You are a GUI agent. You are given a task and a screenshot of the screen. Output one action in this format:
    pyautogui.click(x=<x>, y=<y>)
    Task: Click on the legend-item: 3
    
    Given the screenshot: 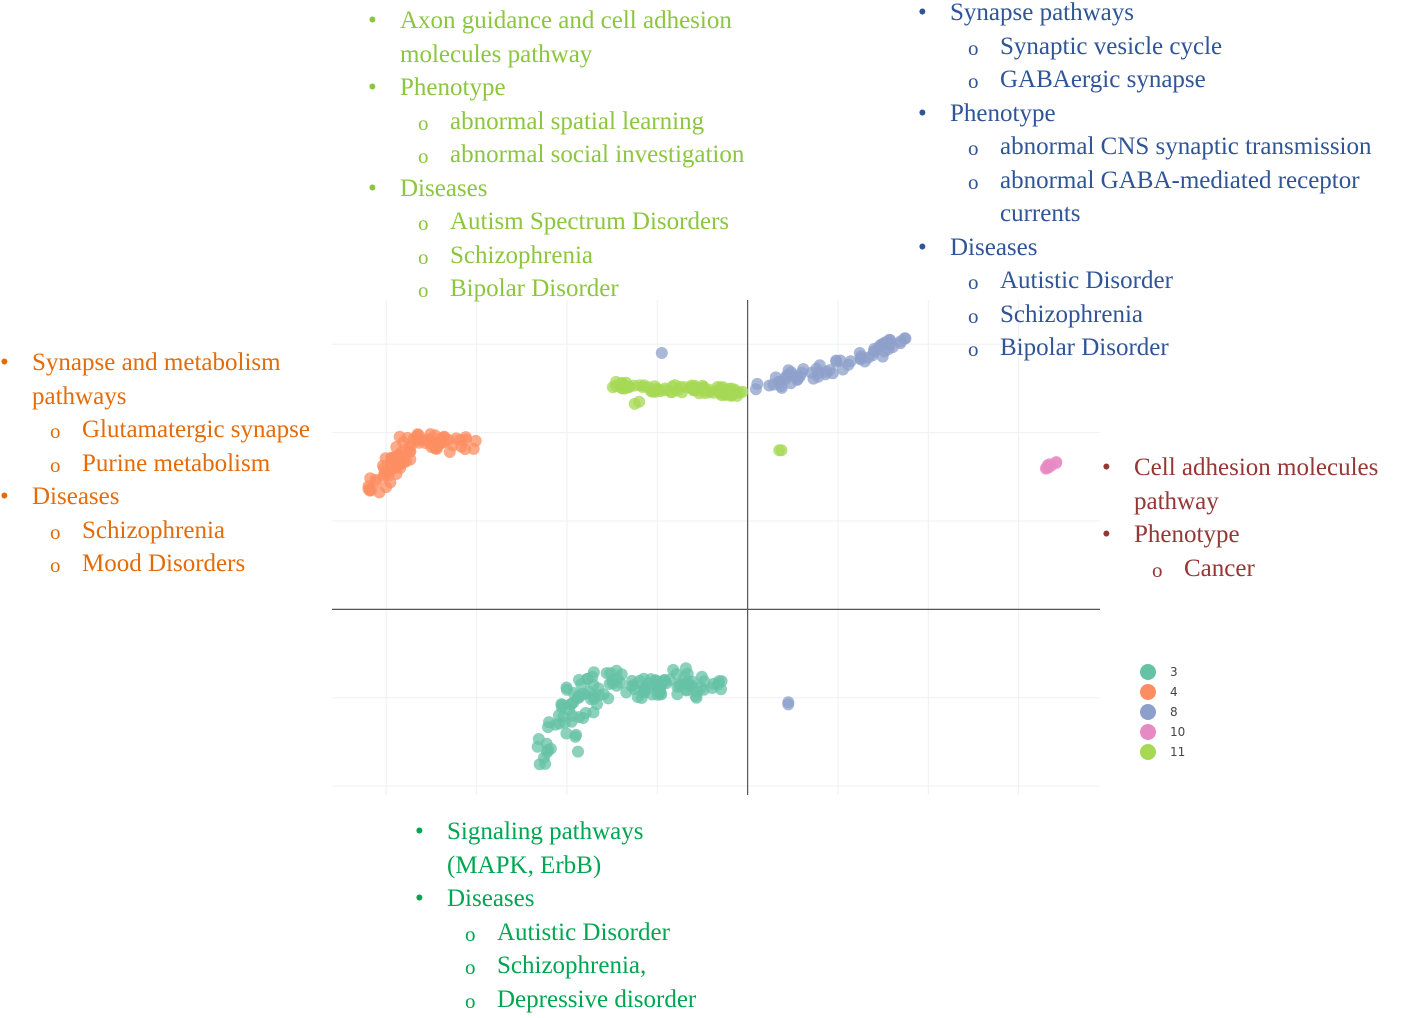 What is the action you would take?
    pyautogui.click(x=1161, y=672)
    